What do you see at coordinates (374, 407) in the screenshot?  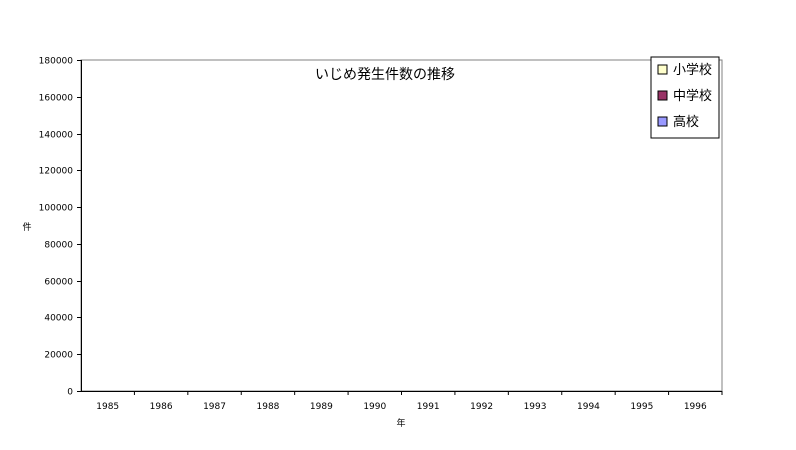 I see `x-tick-label: 1990` at bounding box center [374, 407].